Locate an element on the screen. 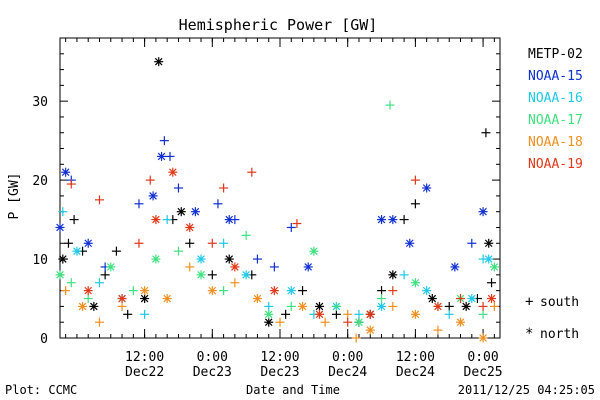 The image size is (600, 400). marker-legend-label: south is located at coordinates (559, 302).